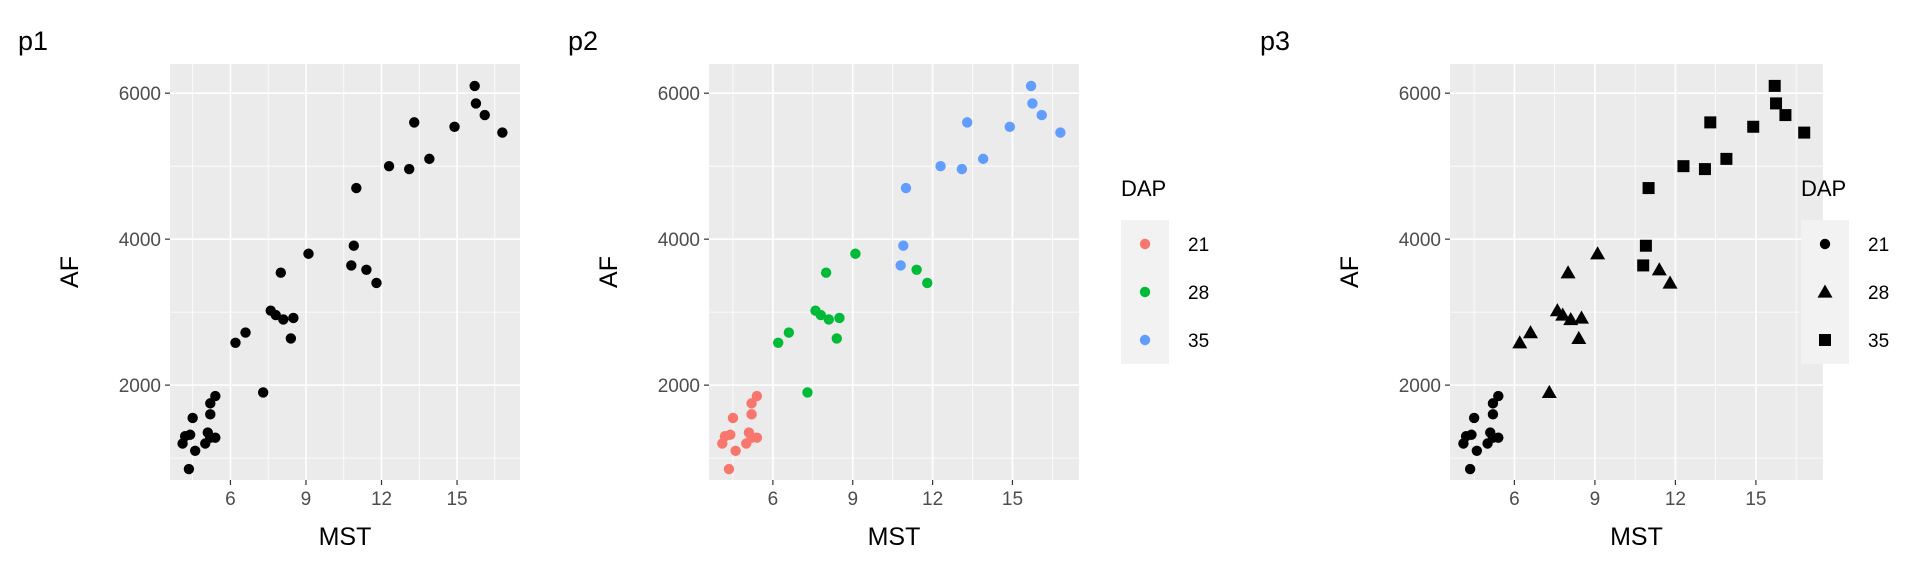 The width and height of the screenshot is (1920, 576). Describe the element at coordinates (33, 41) in the screenshot. I see `plot-tag: p1` at that location.